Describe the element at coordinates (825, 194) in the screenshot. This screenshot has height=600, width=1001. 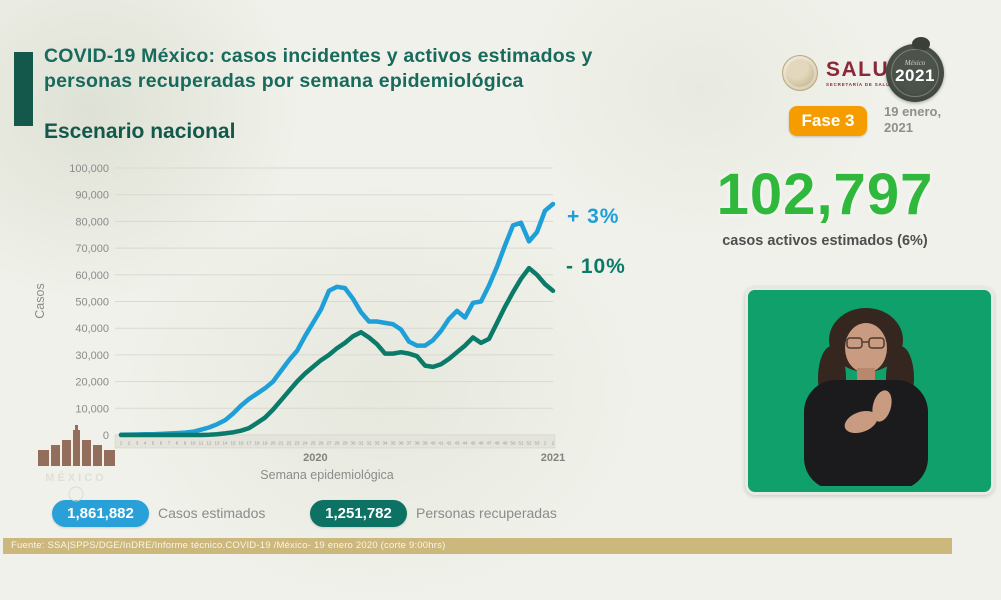
I see `active-cases-number: 102,797` at that location.